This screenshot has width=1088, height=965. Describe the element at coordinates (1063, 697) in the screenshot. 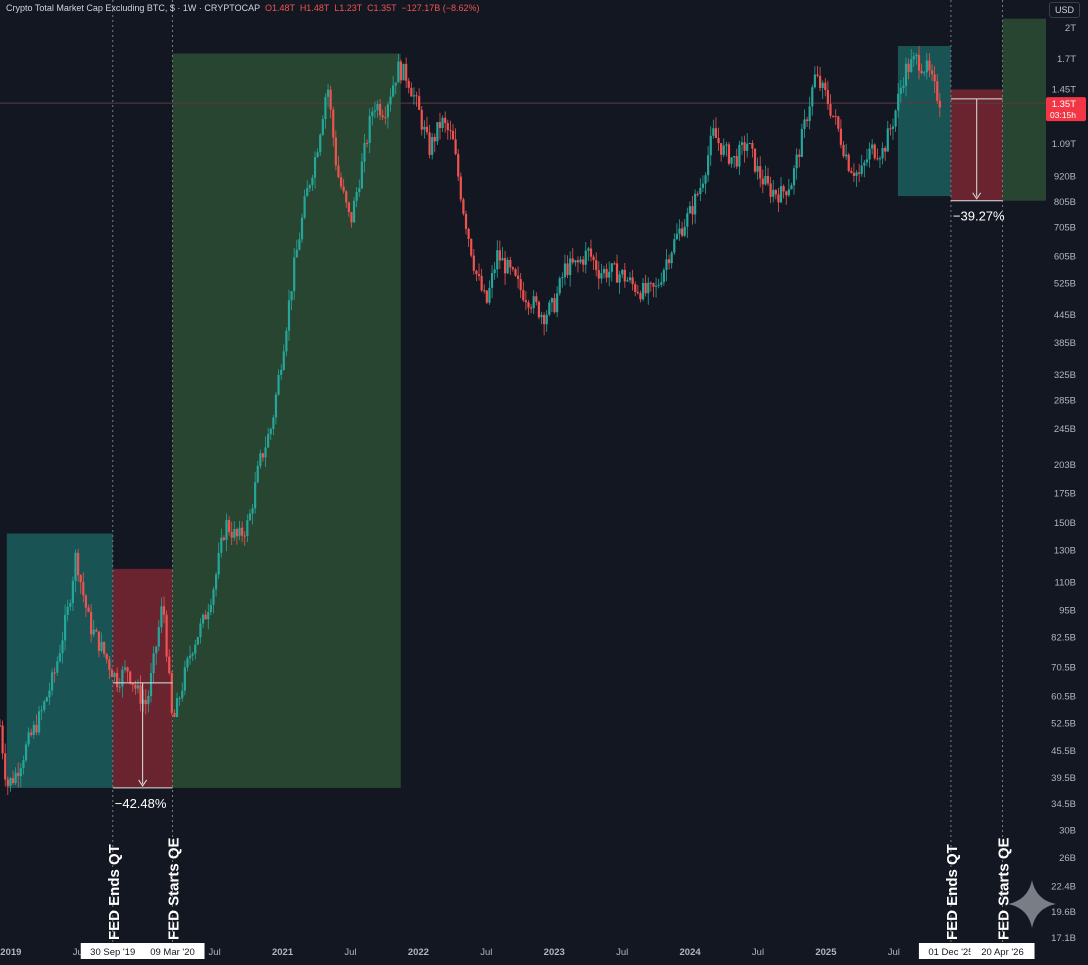

I see `price-tick-label: 60.5B` at that location.